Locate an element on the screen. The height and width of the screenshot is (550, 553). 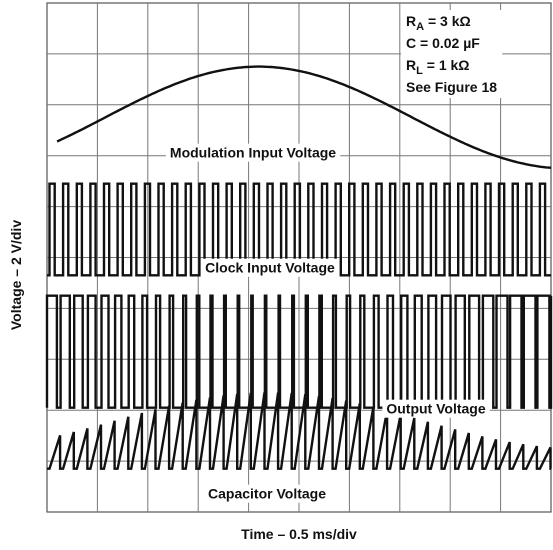
label-capacitor-voltage: Capacitor Voltage is located at coordinates (267, 494).